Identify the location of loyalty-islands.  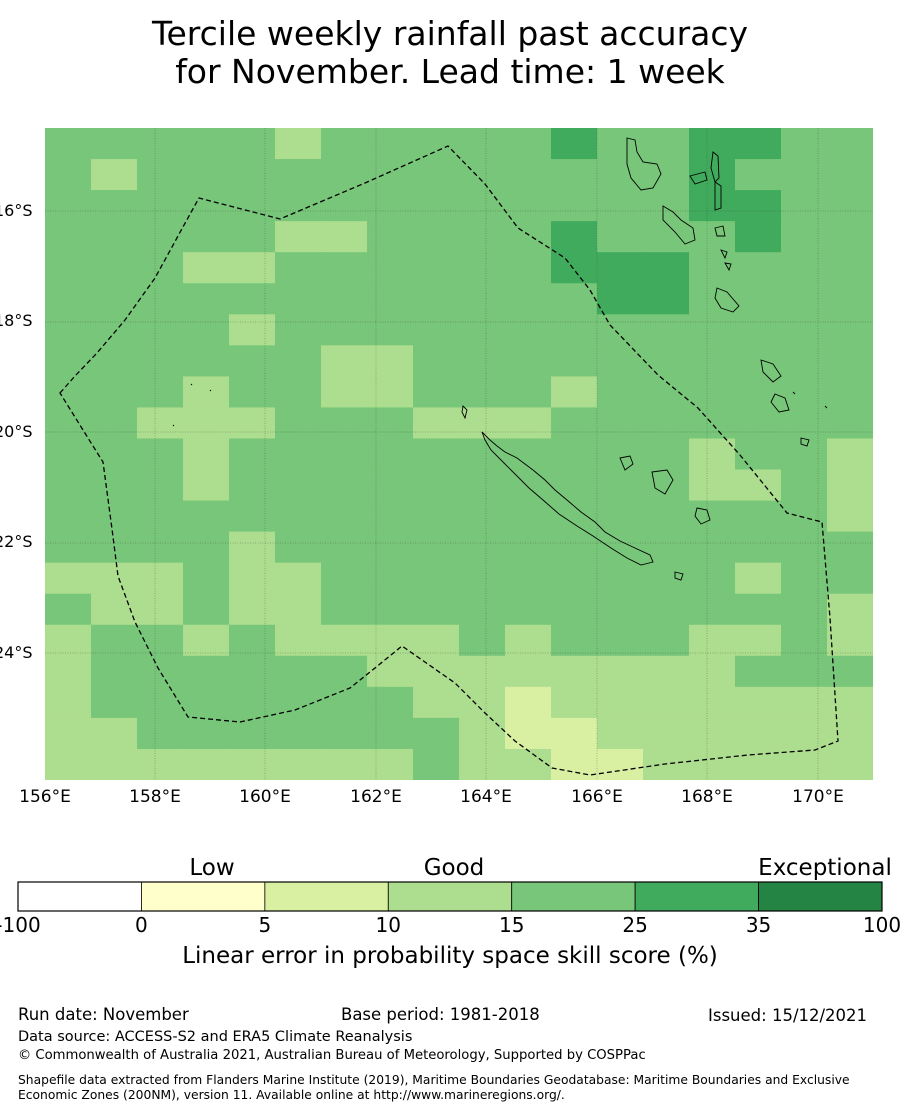
(665, 490).